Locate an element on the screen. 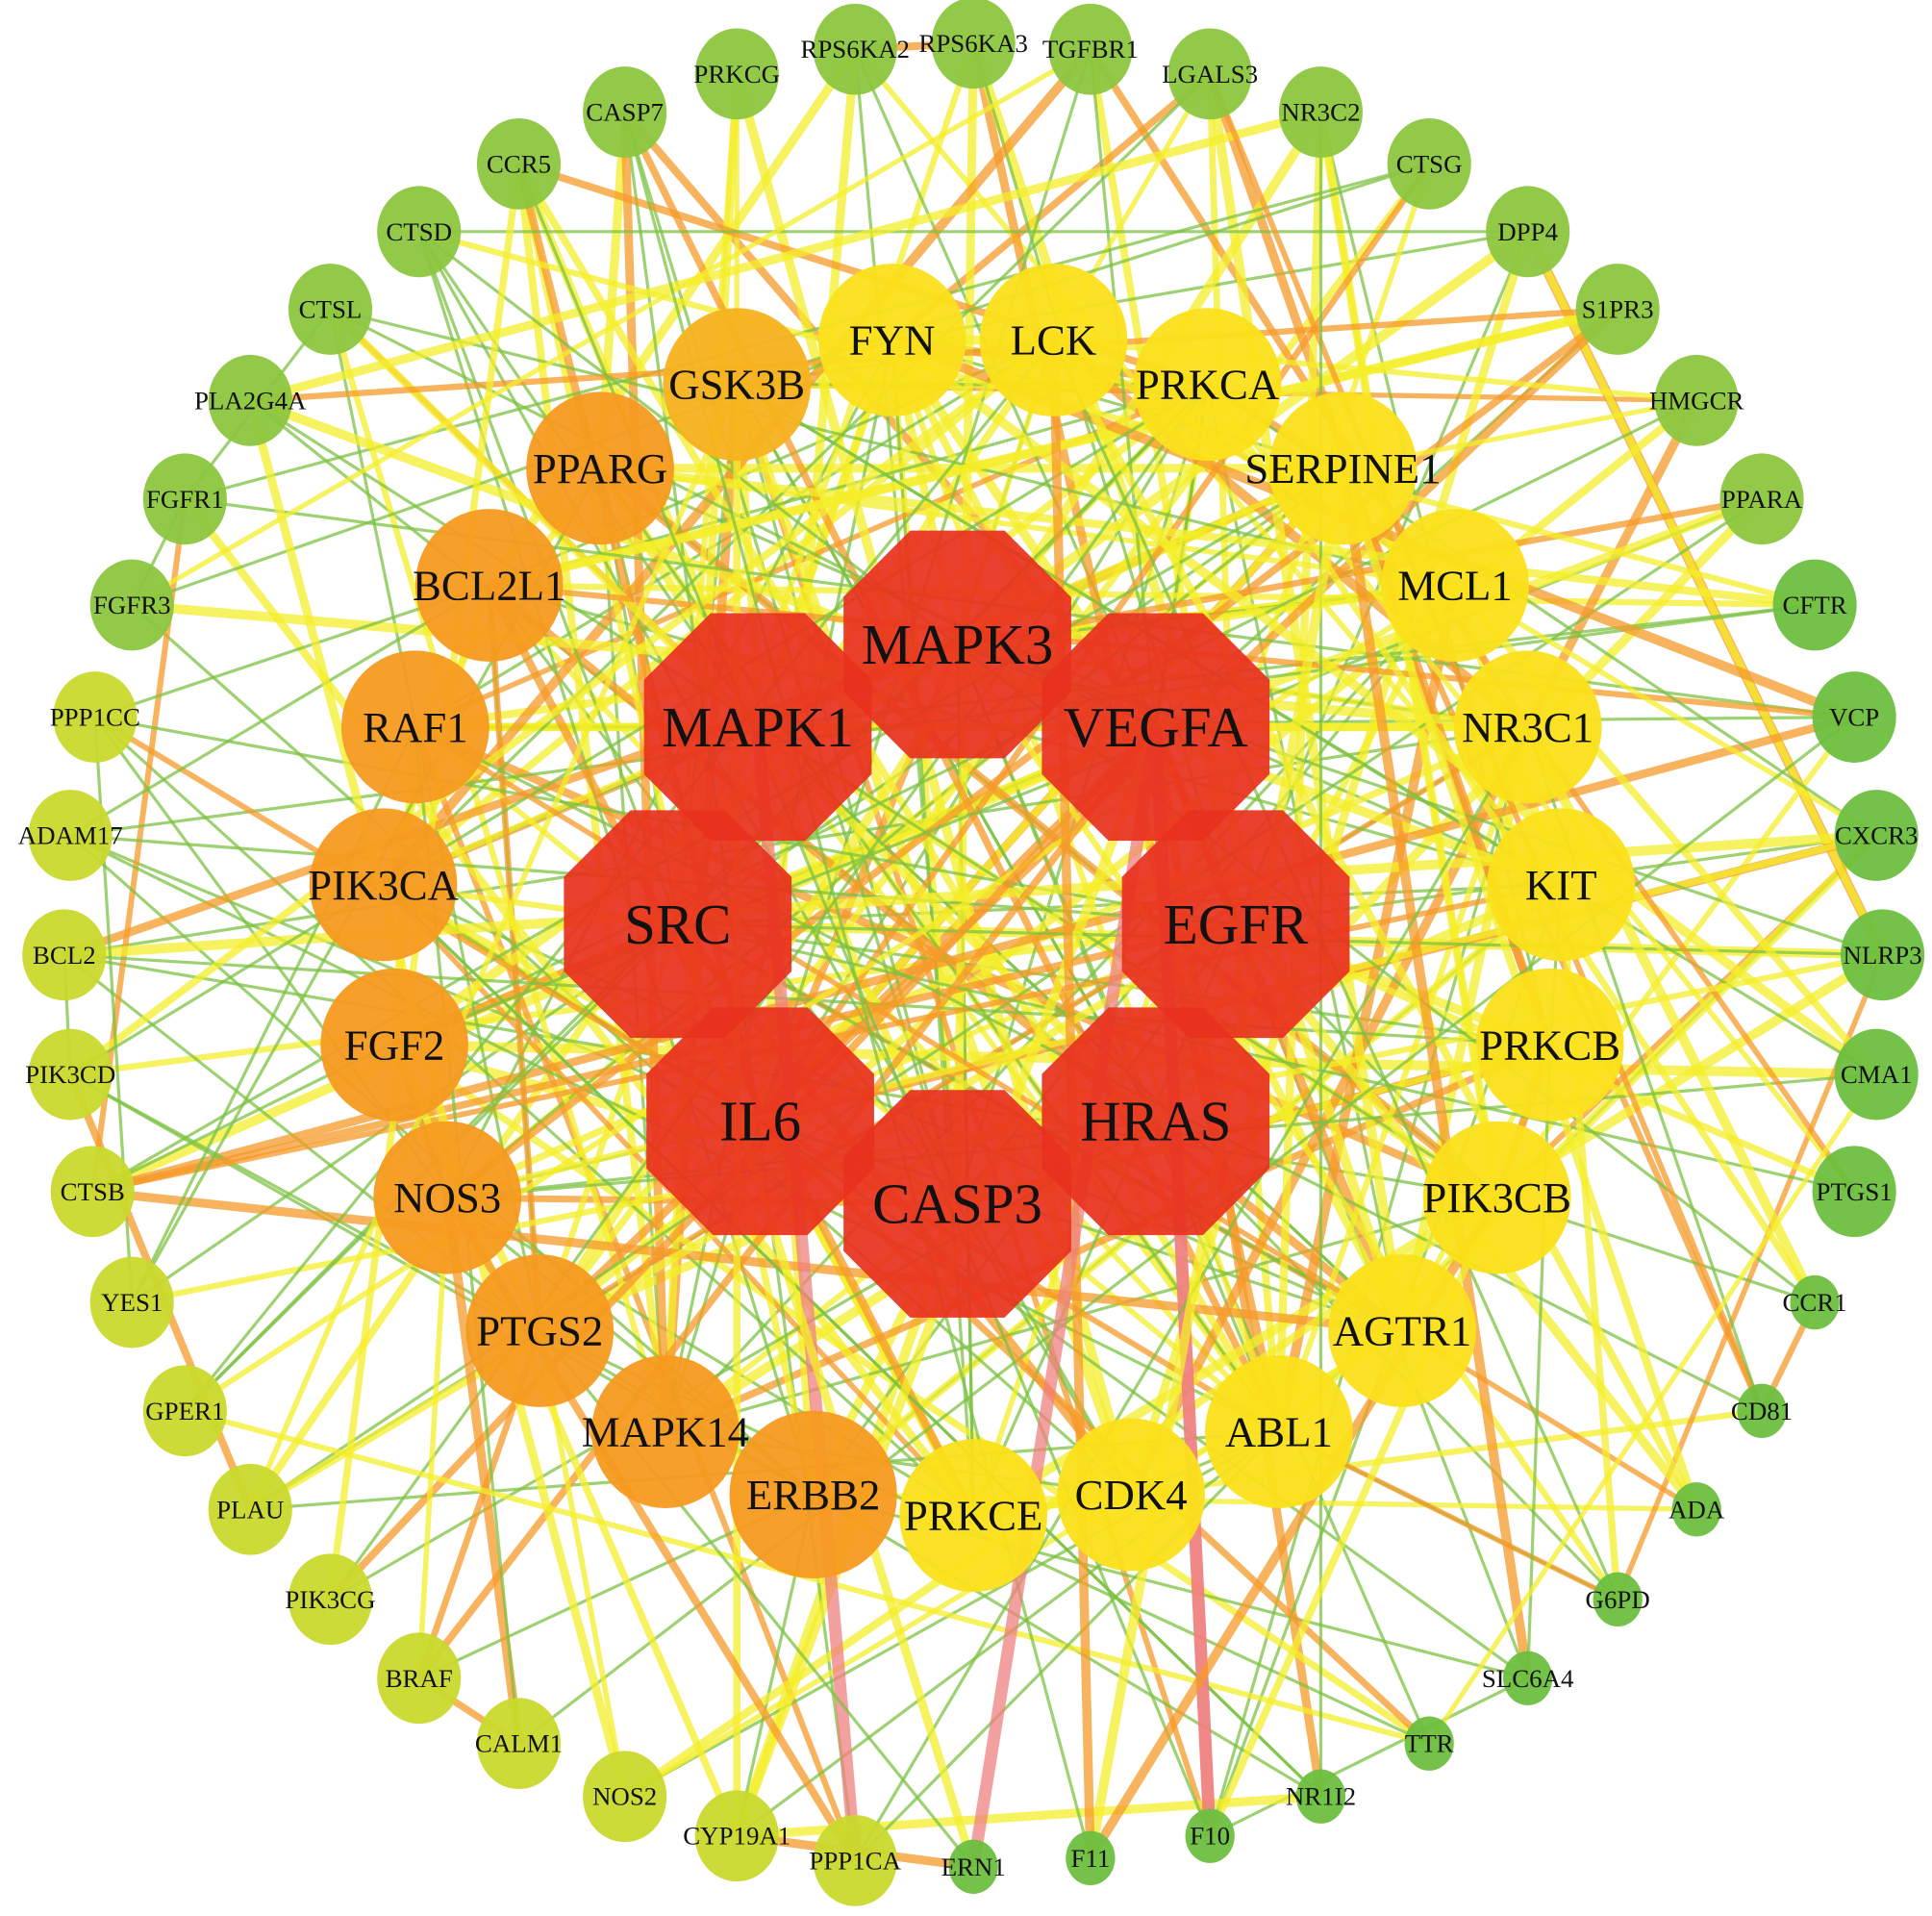 The width and height of the screenshot is (1932, 1916). node-calm1: CALM1 is located at coordinates (519, 1744).